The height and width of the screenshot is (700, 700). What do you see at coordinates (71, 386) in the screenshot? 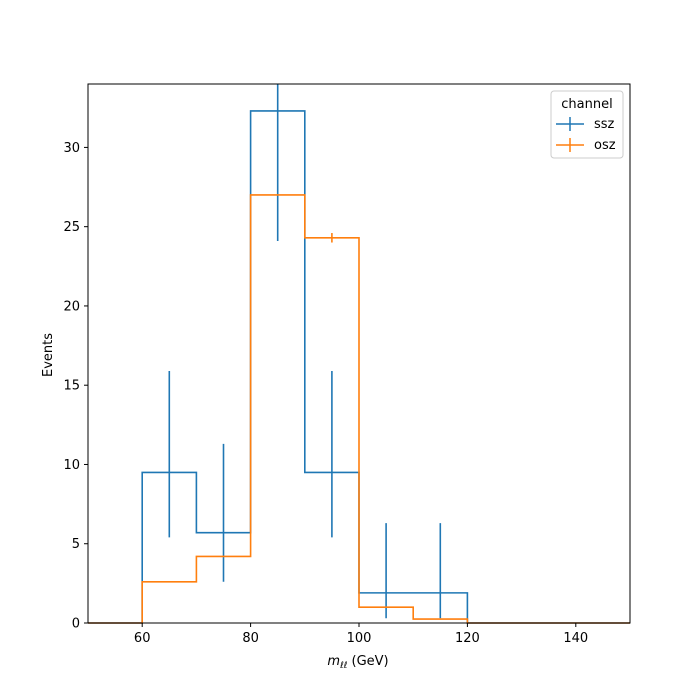
I see `y-tick-label: 15` at bounding box center [71, 386].